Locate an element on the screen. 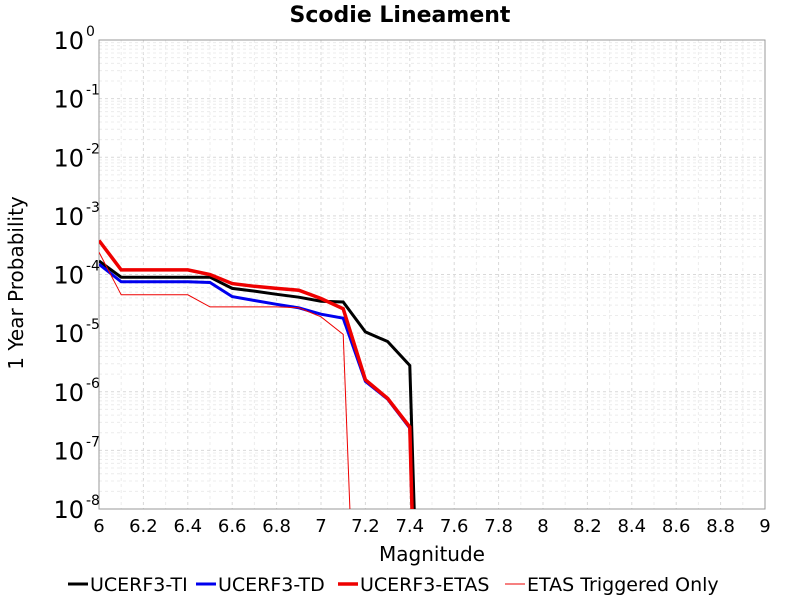 The height and width of the screenshot is (600, 800). legend-entry: ETAS Triggered Only is located at coordinates (612, 585).